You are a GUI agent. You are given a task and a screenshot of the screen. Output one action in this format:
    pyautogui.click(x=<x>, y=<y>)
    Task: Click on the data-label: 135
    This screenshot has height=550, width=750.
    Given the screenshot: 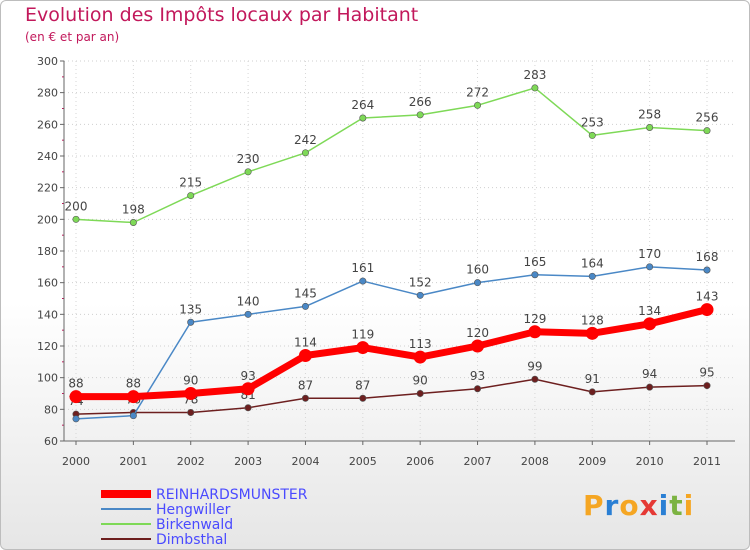 What is the action you would take?
    pyautogui.click(x=190, y=309)
    